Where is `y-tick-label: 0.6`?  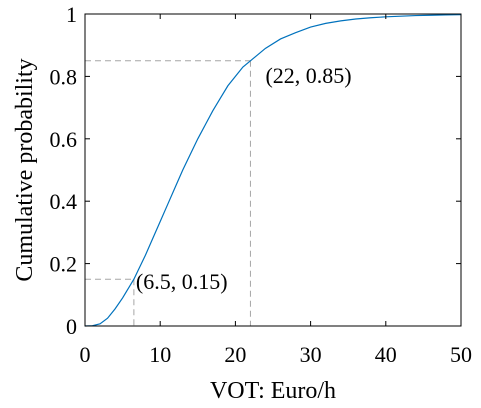 y-tick-label: 0.6 is located at coordinates (64, 139).